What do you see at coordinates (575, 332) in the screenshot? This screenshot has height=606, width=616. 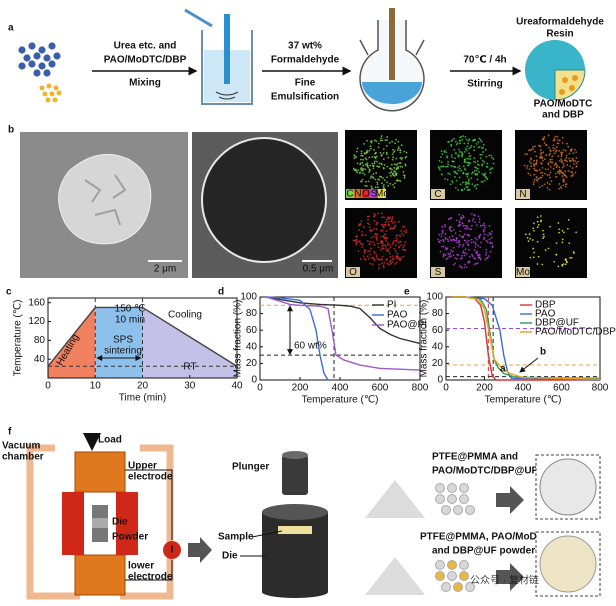 I see `legend-label: PAO/MoDTC/DBP@UF` at bounding box center [575, 332].